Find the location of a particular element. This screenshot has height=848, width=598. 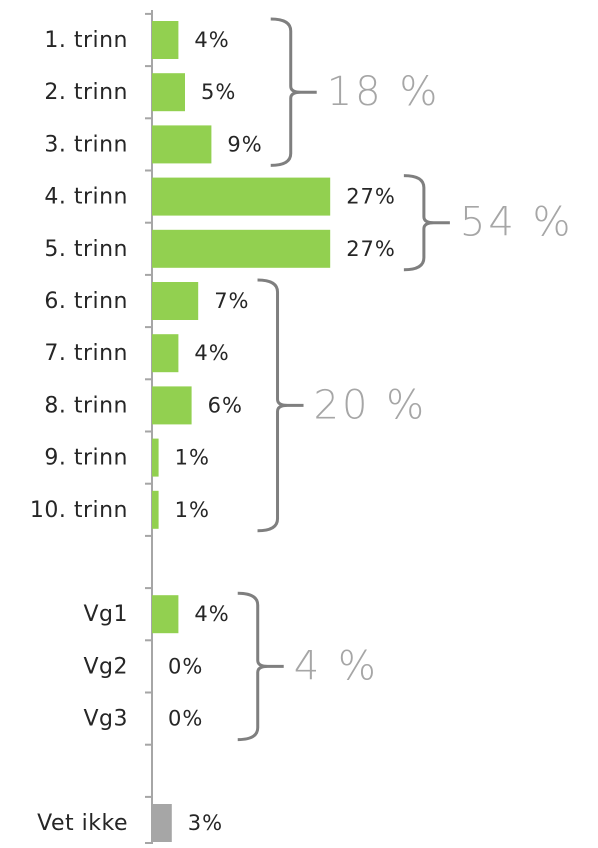

y-tick-label: Vg1 is located at coordinates (105, 614).